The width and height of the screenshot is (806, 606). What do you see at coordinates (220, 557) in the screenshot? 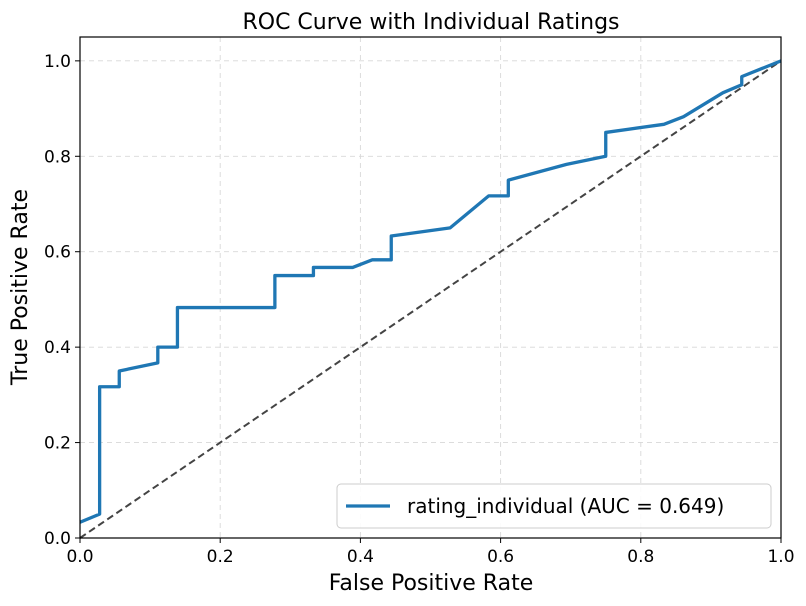
I see `x-tick-label: 0.2` at bounding box center [220, 557].